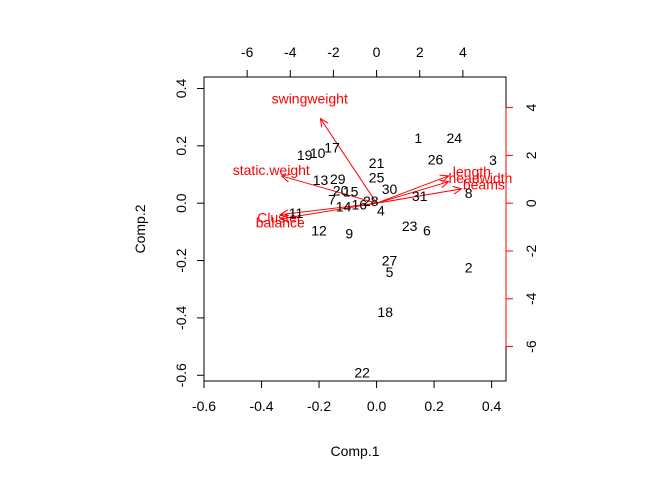 This screenshot has width=672, height=480. I want to click on y-tick-label: 0.2, so click(181, 146).